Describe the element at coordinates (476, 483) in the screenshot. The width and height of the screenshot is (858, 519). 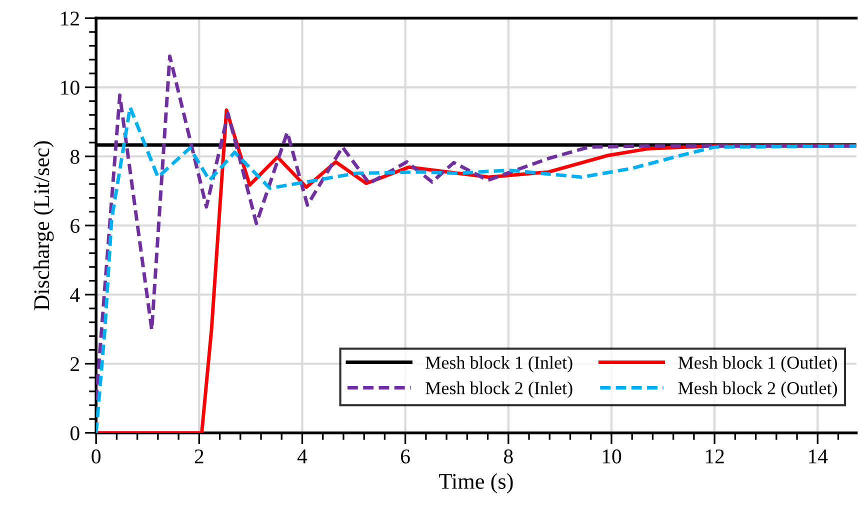
I see `x-axis-title: Time (s)` at that location.